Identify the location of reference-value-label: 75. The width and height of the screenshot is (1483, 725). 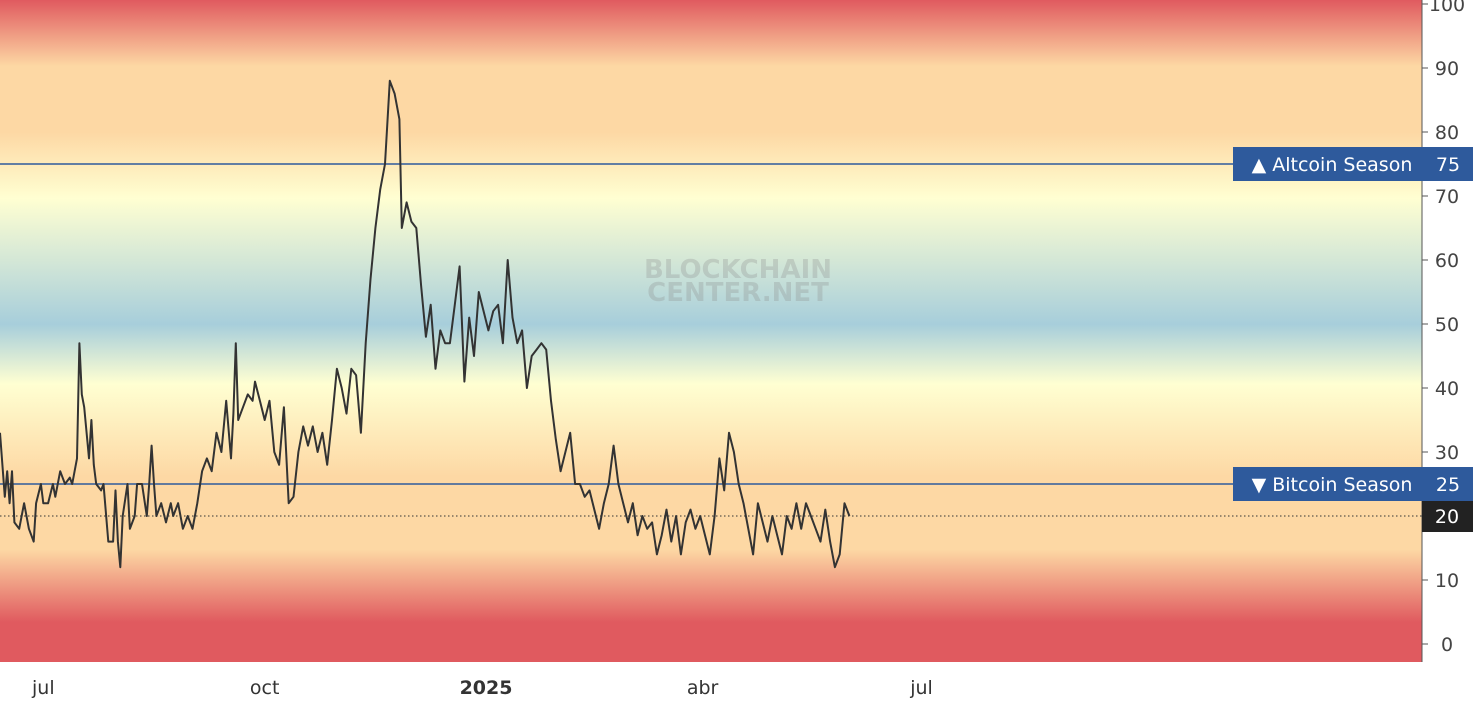
(1448, 165).